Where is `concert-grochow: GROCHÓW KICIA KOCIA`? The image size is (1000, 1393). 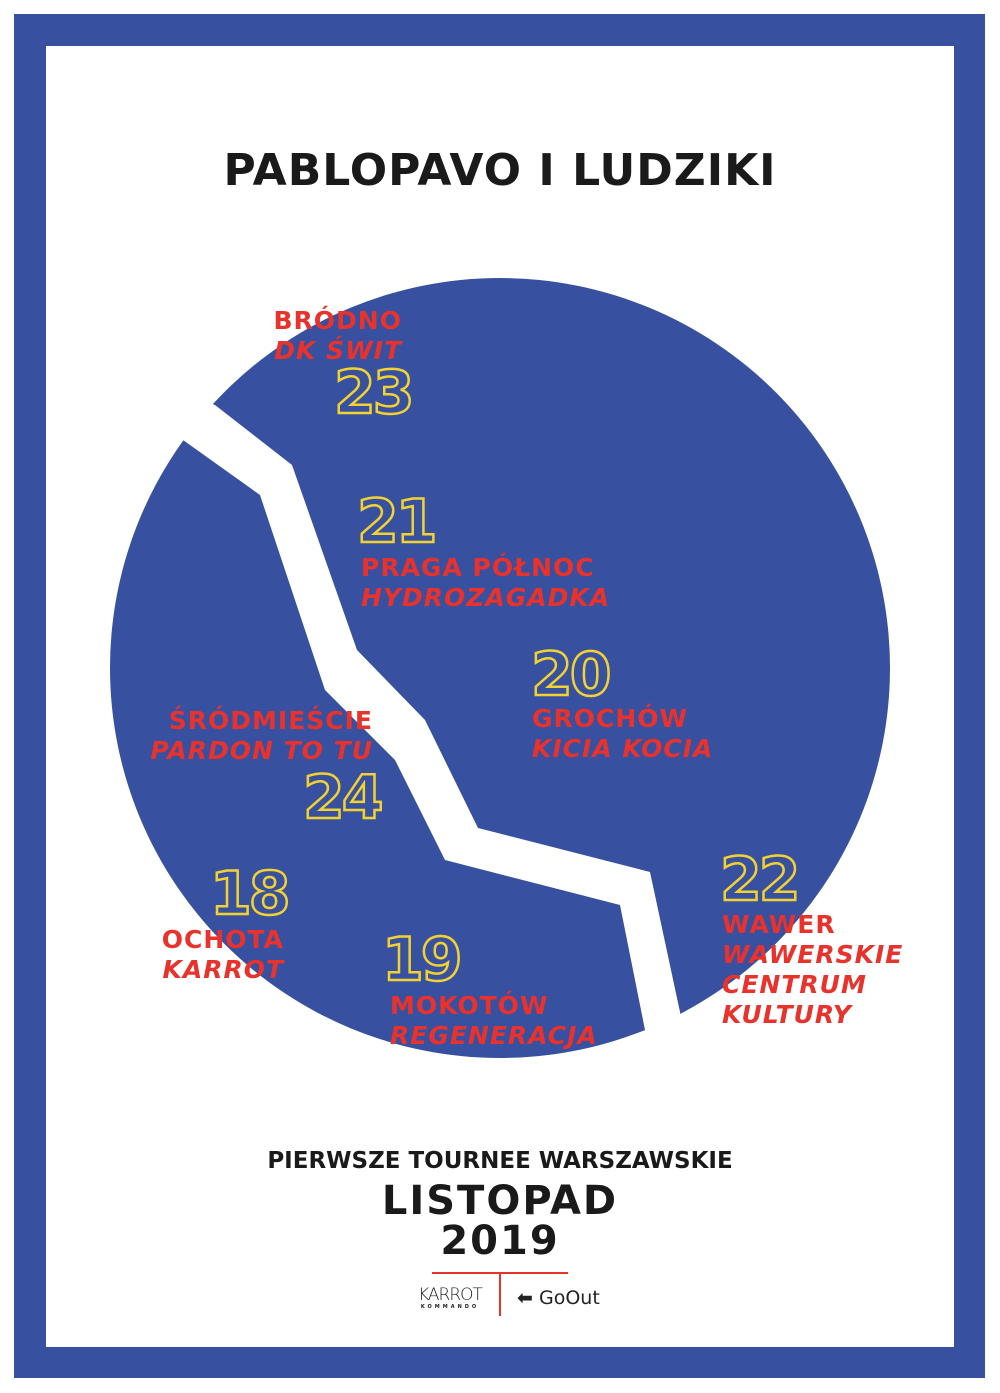 concert-grochow: GROCHÓW KICIA KOCIA is located at coordinates (622, 734).